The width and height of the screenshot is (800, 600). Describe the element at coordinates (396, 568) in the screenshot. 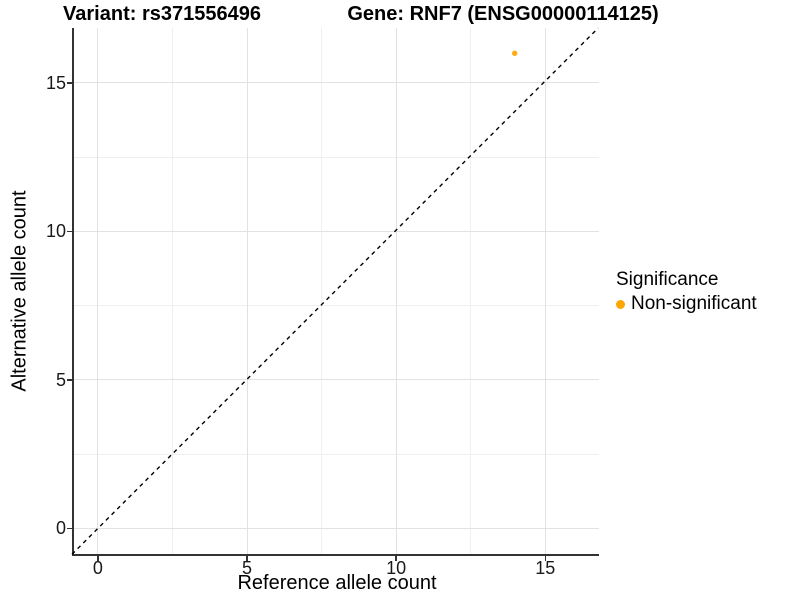

I see `x-tick-label: 10` at that location.